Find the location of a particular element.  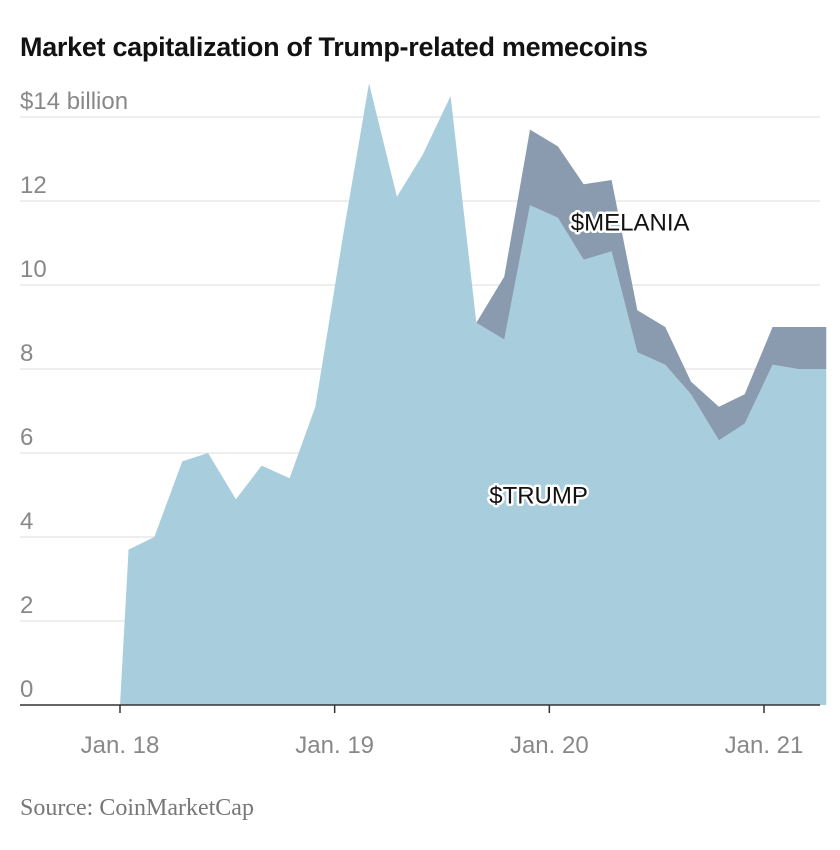

x-tick-label: Jan. 18 is located at coordinates (120, 745).